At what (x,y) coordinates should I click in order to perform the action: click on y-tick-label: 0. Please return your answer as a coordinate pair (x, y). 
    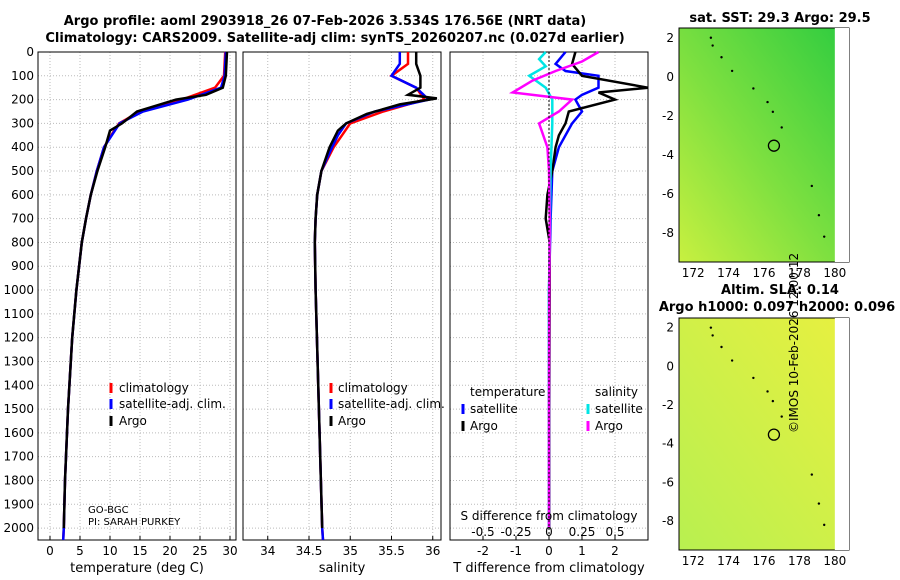
    Looking at the image, I should click on (30, 52).